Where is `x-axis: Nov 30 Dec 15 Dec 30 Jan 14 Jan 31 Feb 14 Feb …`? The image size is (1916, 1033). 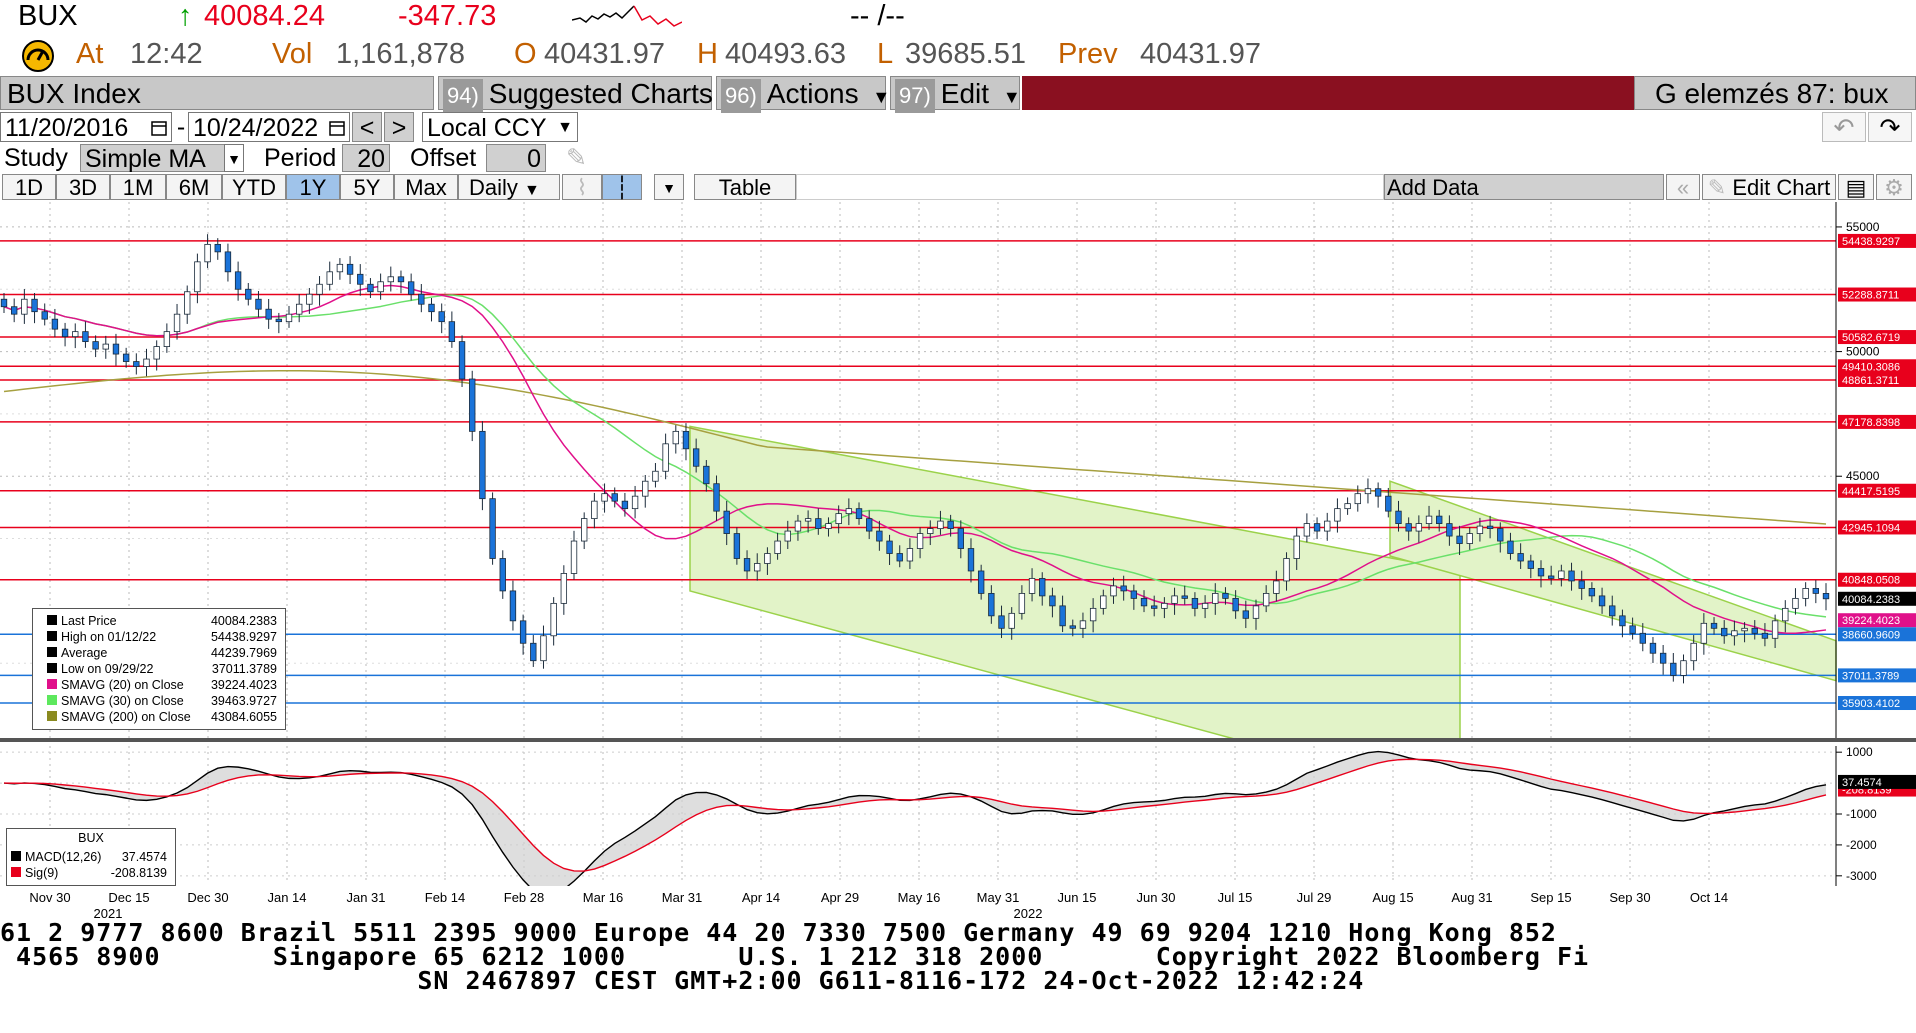
x-axis: Nov 30 Dec 15 Dec 30 Jan 14 Jan 31 Feb 14 Feb … is located at coordinates (878, 905).